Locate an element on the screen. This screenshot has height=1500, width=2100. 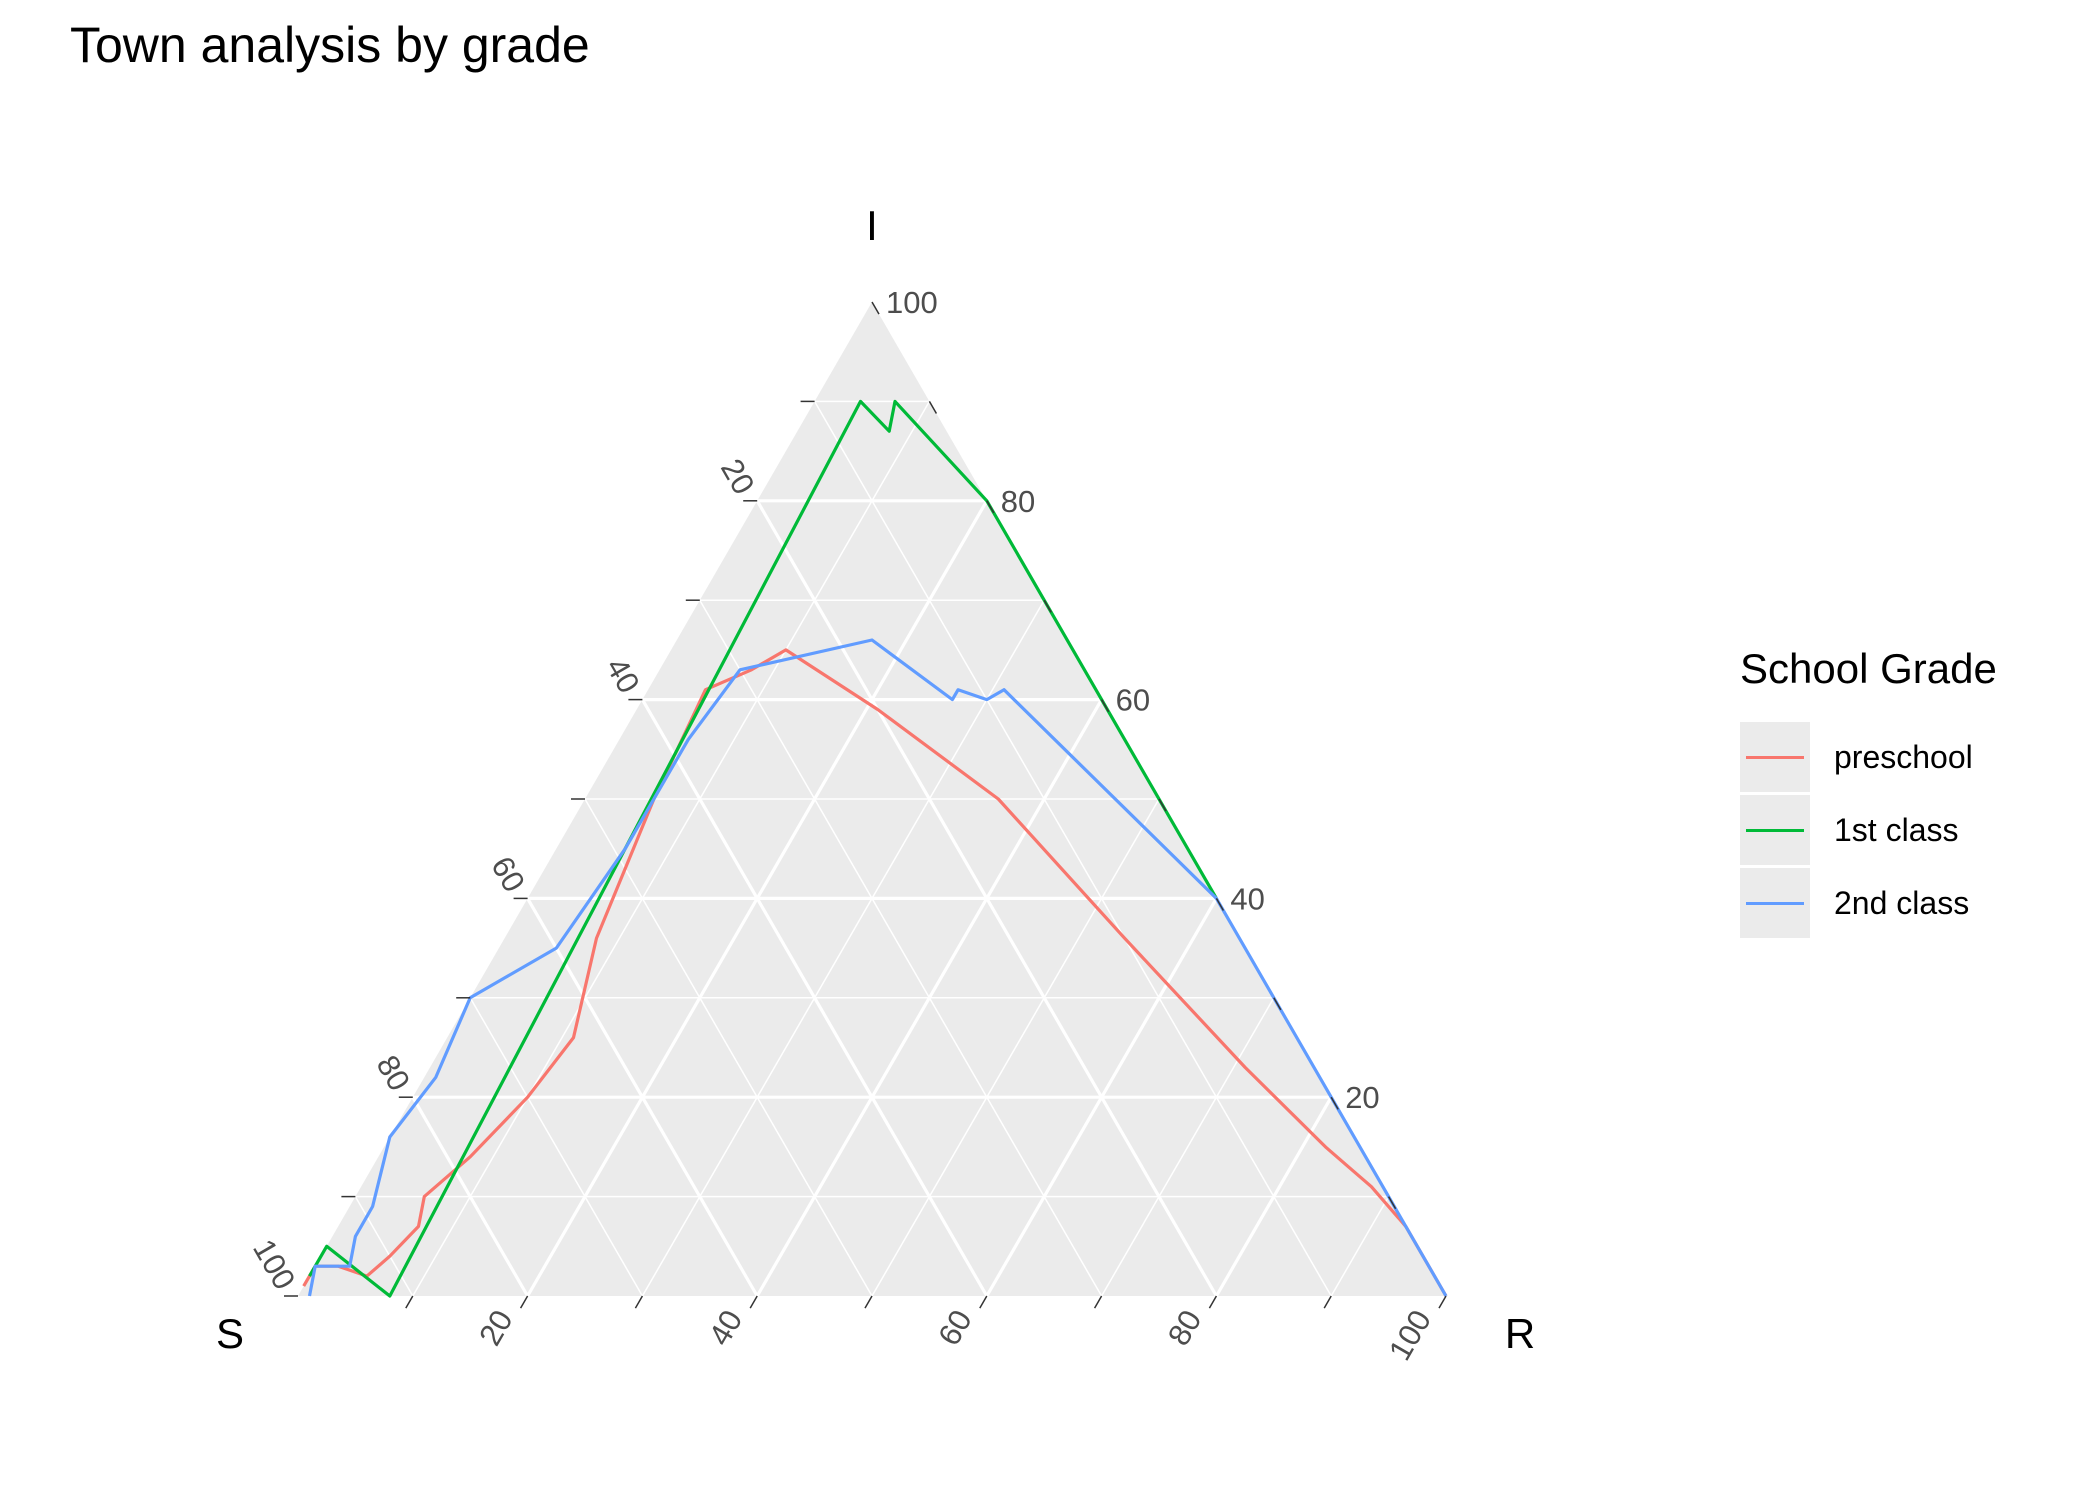
legend-label: preschool is located at coordinates (1903, 756).